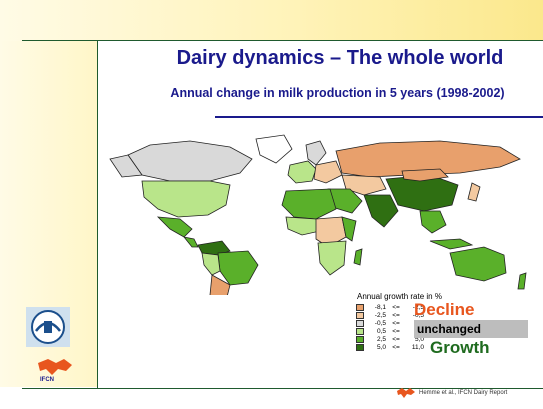 This screenshot has height=409, width=543. I want to click on source-credit: Hemme et al., IFCN Dairy Report, so click(463, 393).